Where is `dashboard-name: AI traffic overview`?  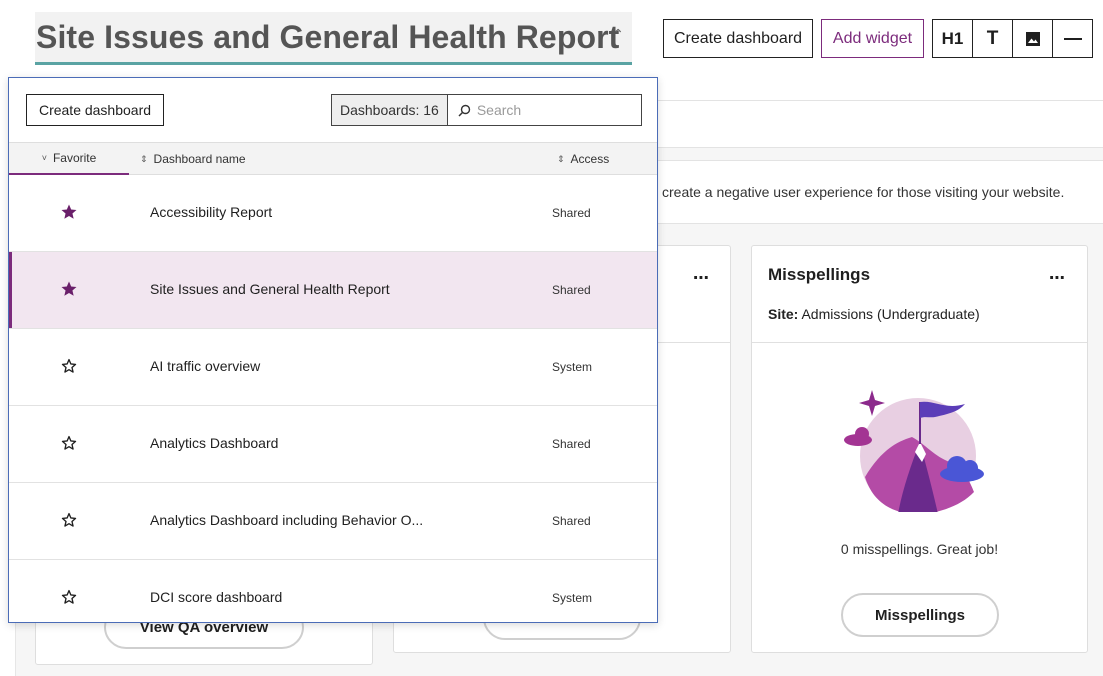 dashboard-name: AI traffic overview is located at coordinates (205, 366).